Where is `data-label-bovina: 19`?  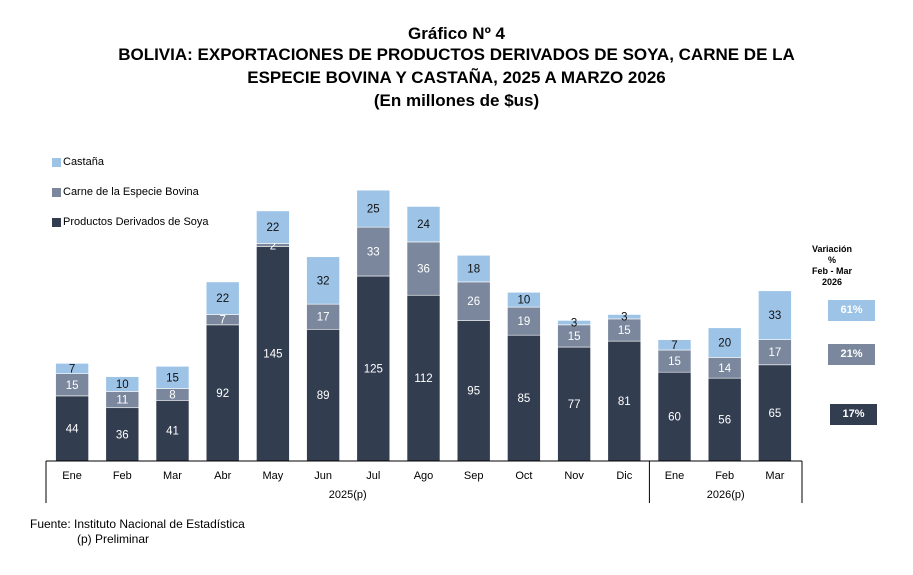
data-label-bovina: 19 is located at coordinates (524, 322).